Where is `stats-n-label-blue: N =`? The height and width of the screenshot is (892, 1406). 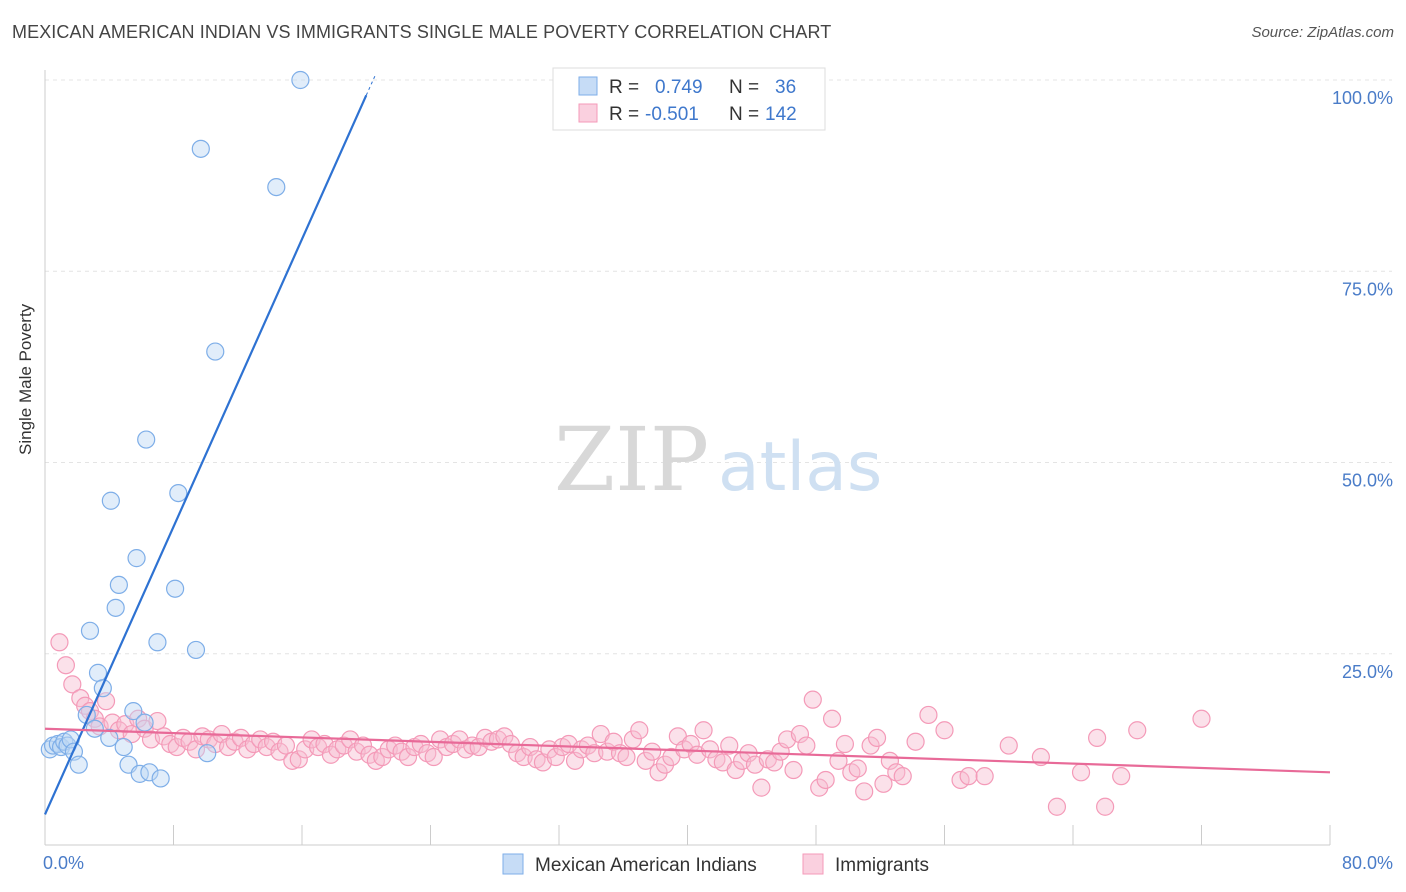 stats-n-label-blue: N = is located at coordinates (744, 87).